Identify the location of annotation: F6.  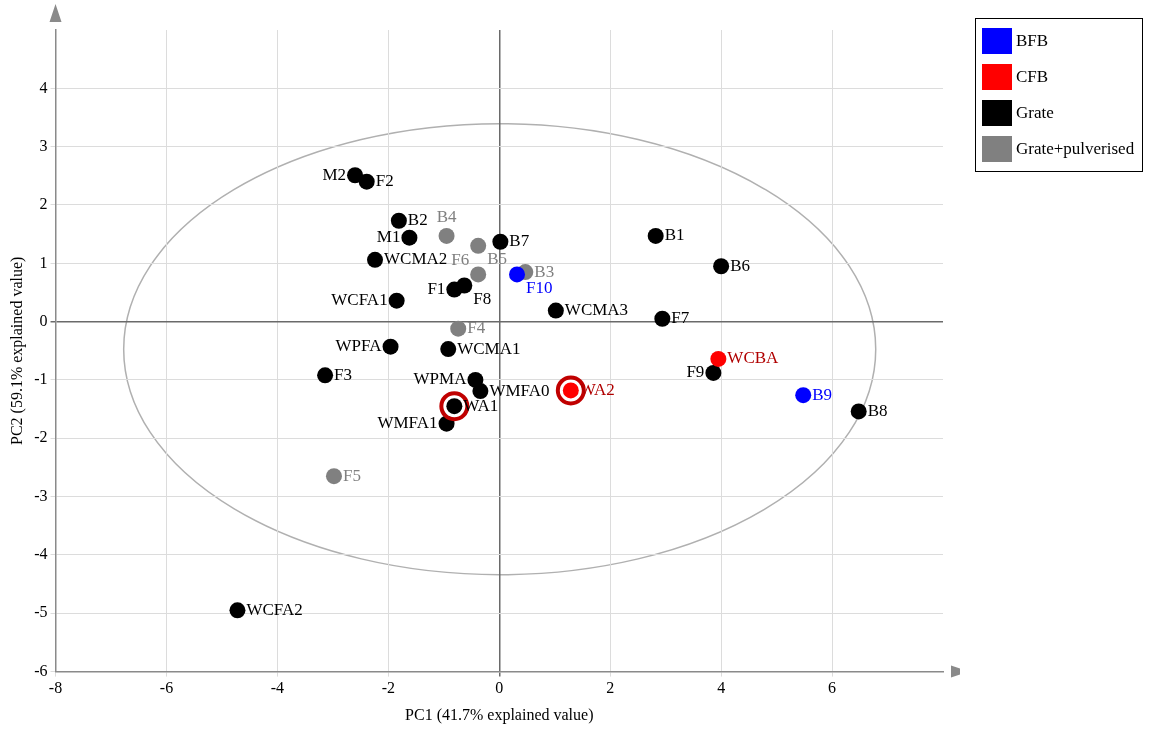
(460, 259).